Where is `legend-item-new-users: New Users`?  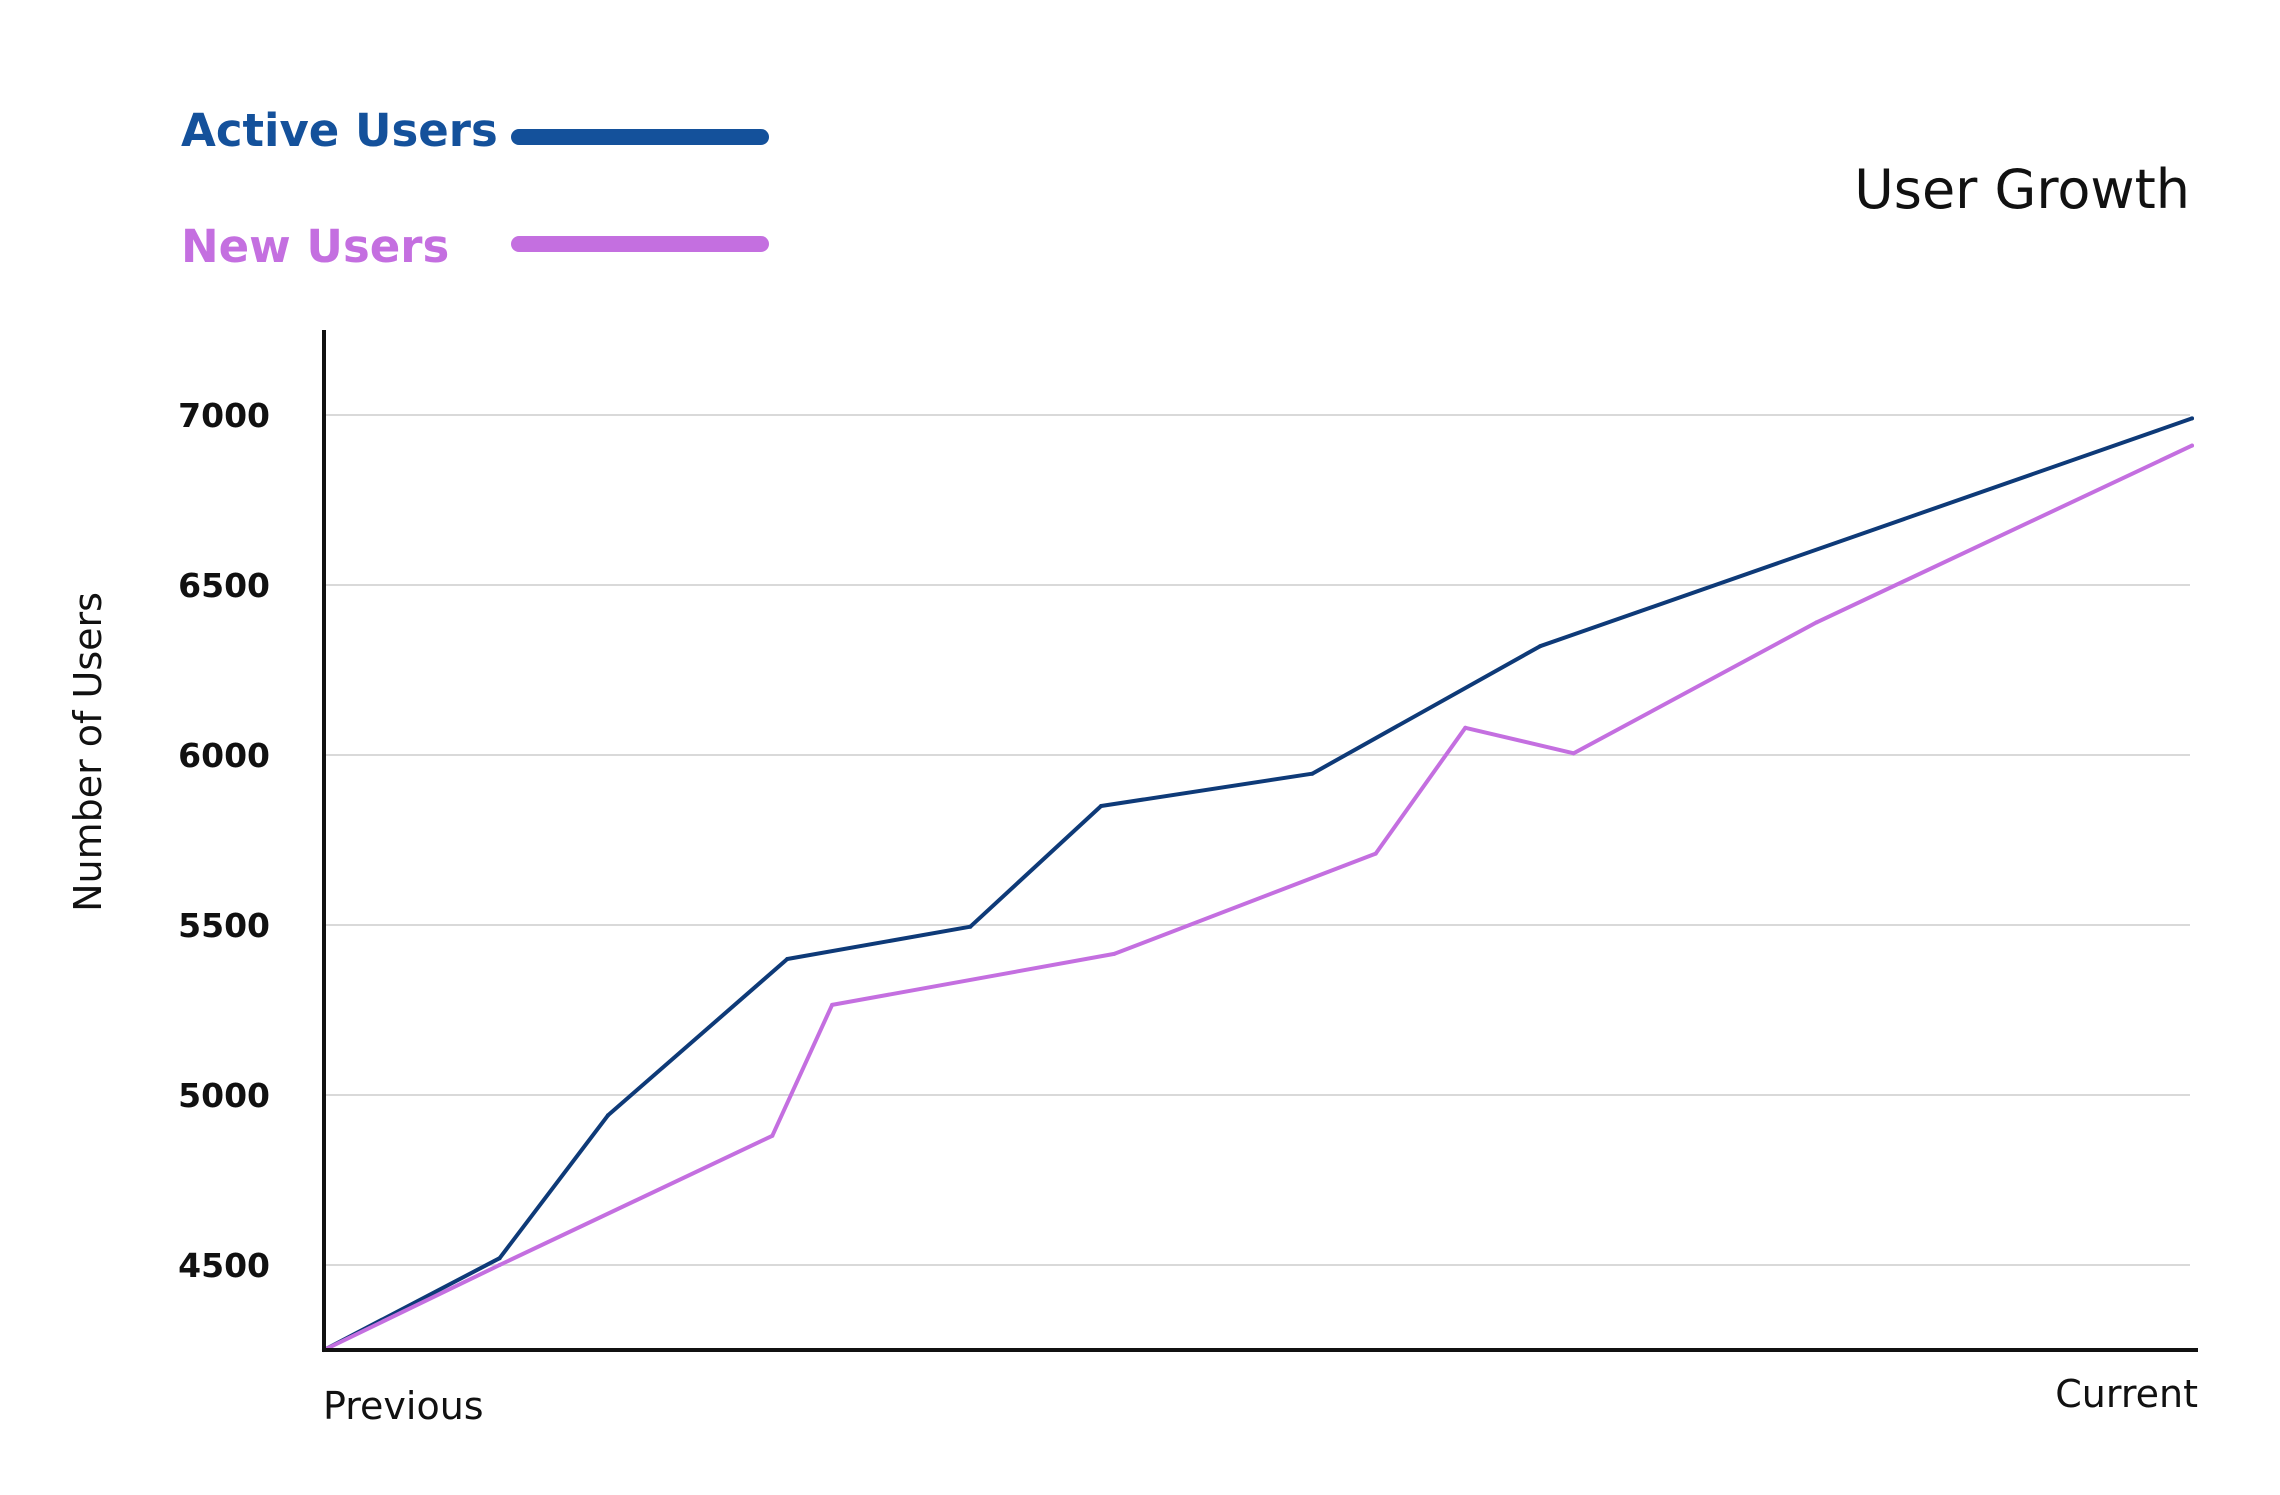
legend-item-new-users: New Users is located at coordinates (475, 246).